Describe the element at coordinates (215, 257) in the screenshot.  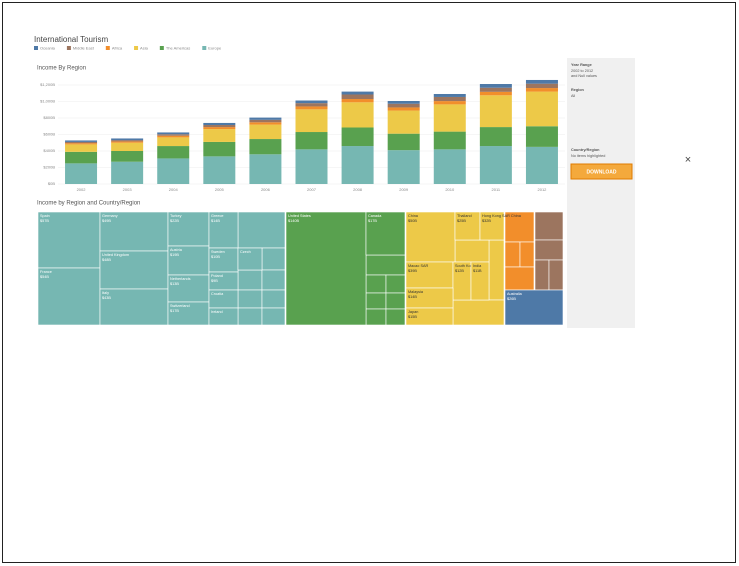
I see `cell-value: $10B` at that location.